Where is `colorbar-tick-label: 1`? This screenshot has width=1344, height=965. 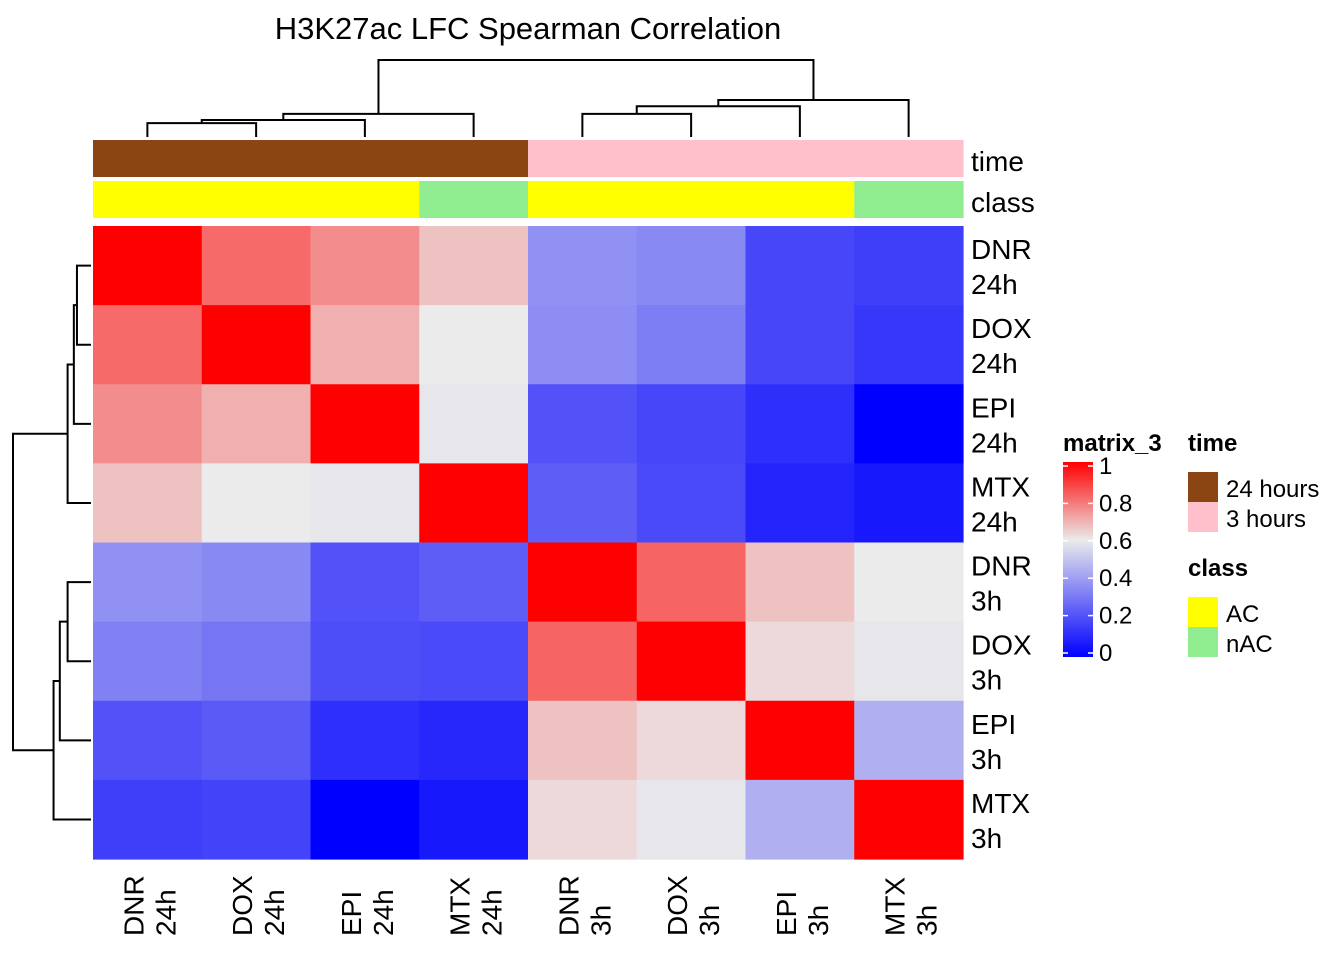 colorbar-tick-label: 1 is located at coordinates (1105, 466).